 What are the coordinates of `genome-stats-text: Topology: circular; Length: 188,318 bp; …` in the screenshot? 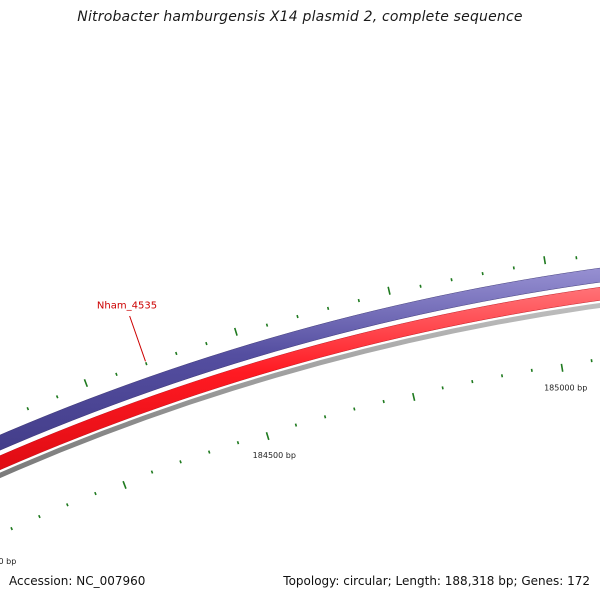 It's located at (436, 581).